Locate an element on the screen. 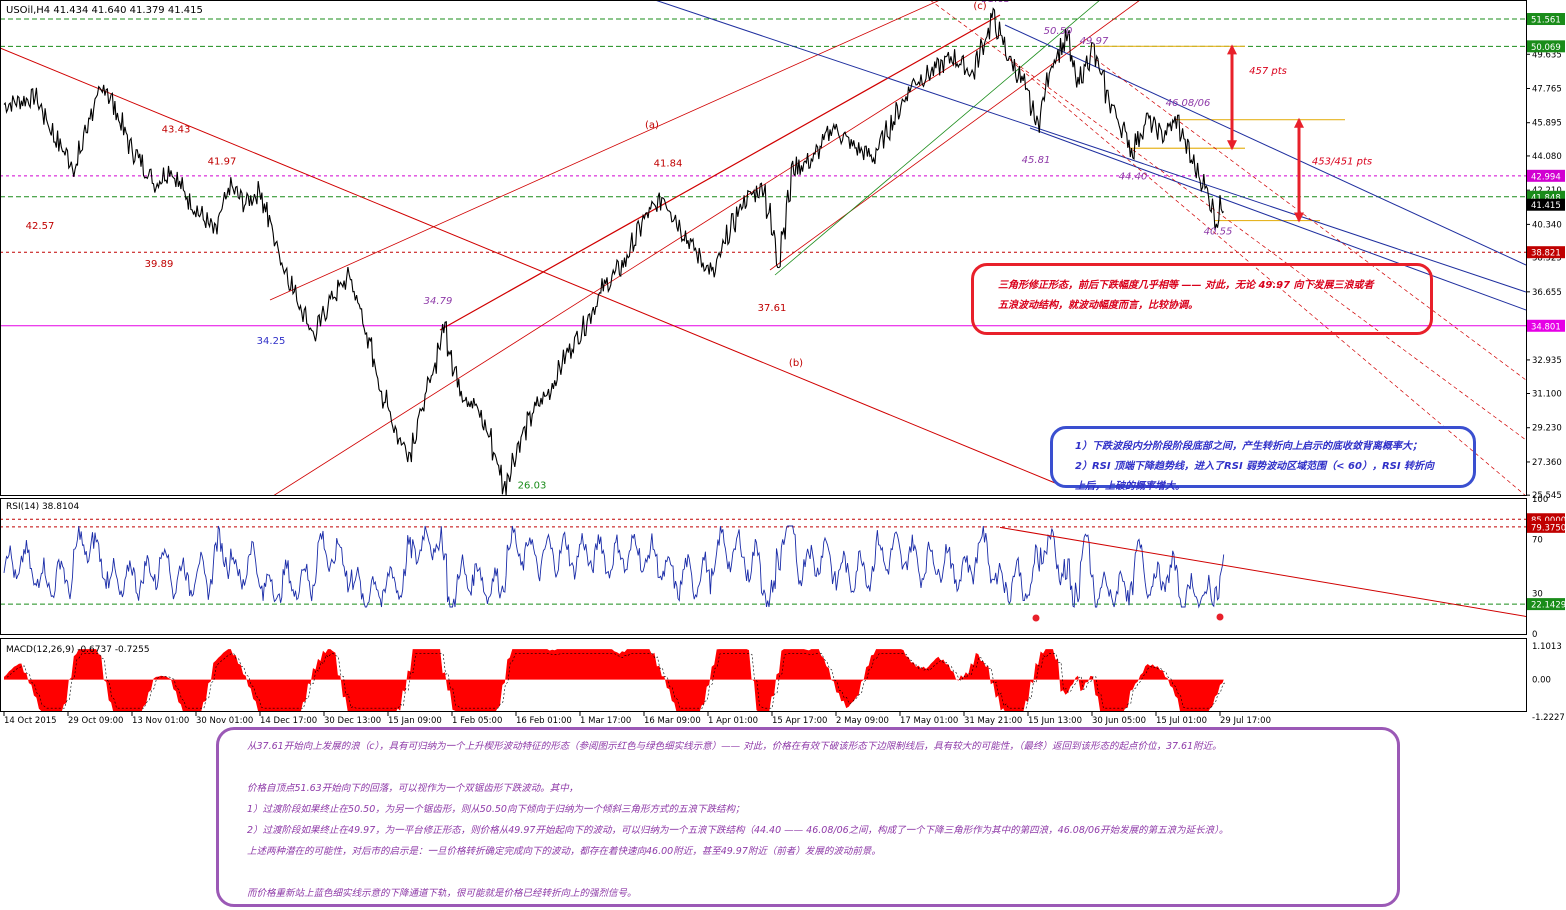  note-line: 1）下跌波段内分阶段阶段底部之间，产生转折向上启示的底收敛背离概率大； is located at coordinates (1248, 446).